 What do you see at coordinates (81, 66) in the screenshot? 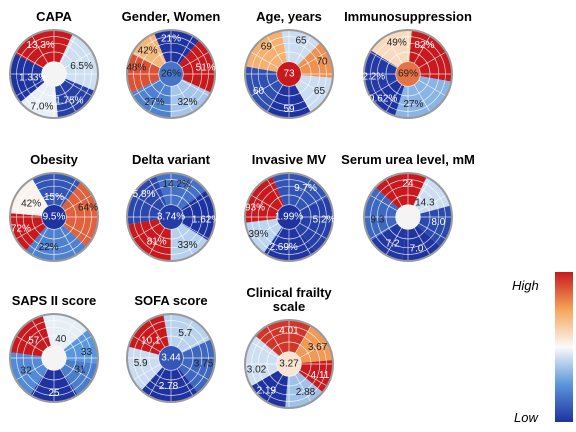
I see `value-label: 6.5%` at bounding box center [81, 66].